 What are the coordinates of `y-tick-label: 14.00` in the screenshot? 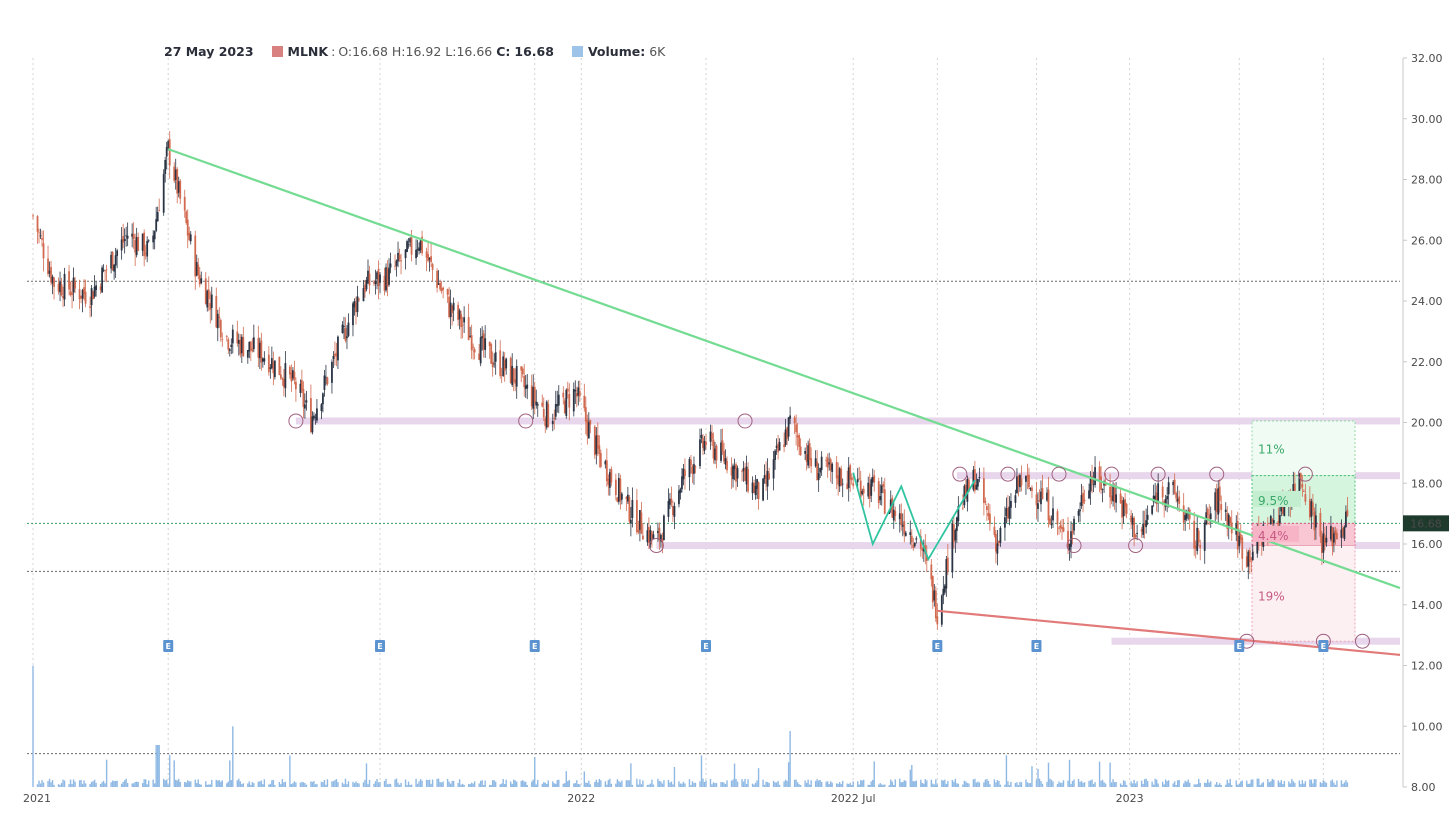 It's located at (1427, 605).